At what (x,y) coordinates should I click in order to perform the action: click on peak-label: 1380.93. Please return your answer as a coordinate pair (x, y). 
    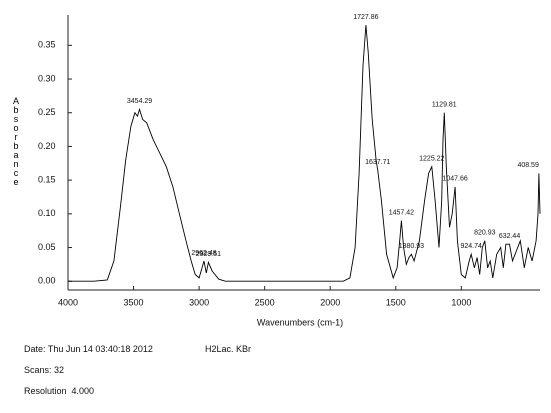
    Looking at the image, I should click on (411, 246).